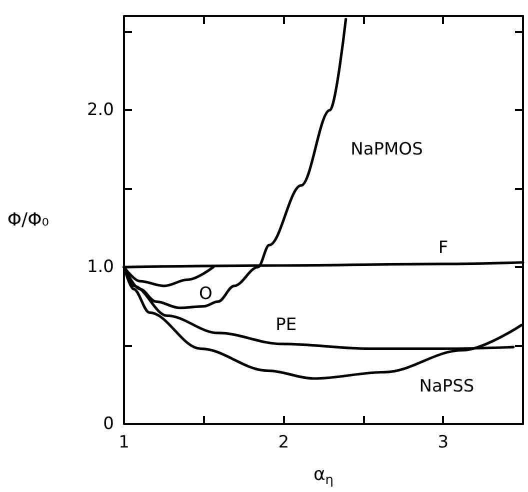 The width and height of the screenshot is (528, 492). I want to click on series-label: PE, so click(286, 325).